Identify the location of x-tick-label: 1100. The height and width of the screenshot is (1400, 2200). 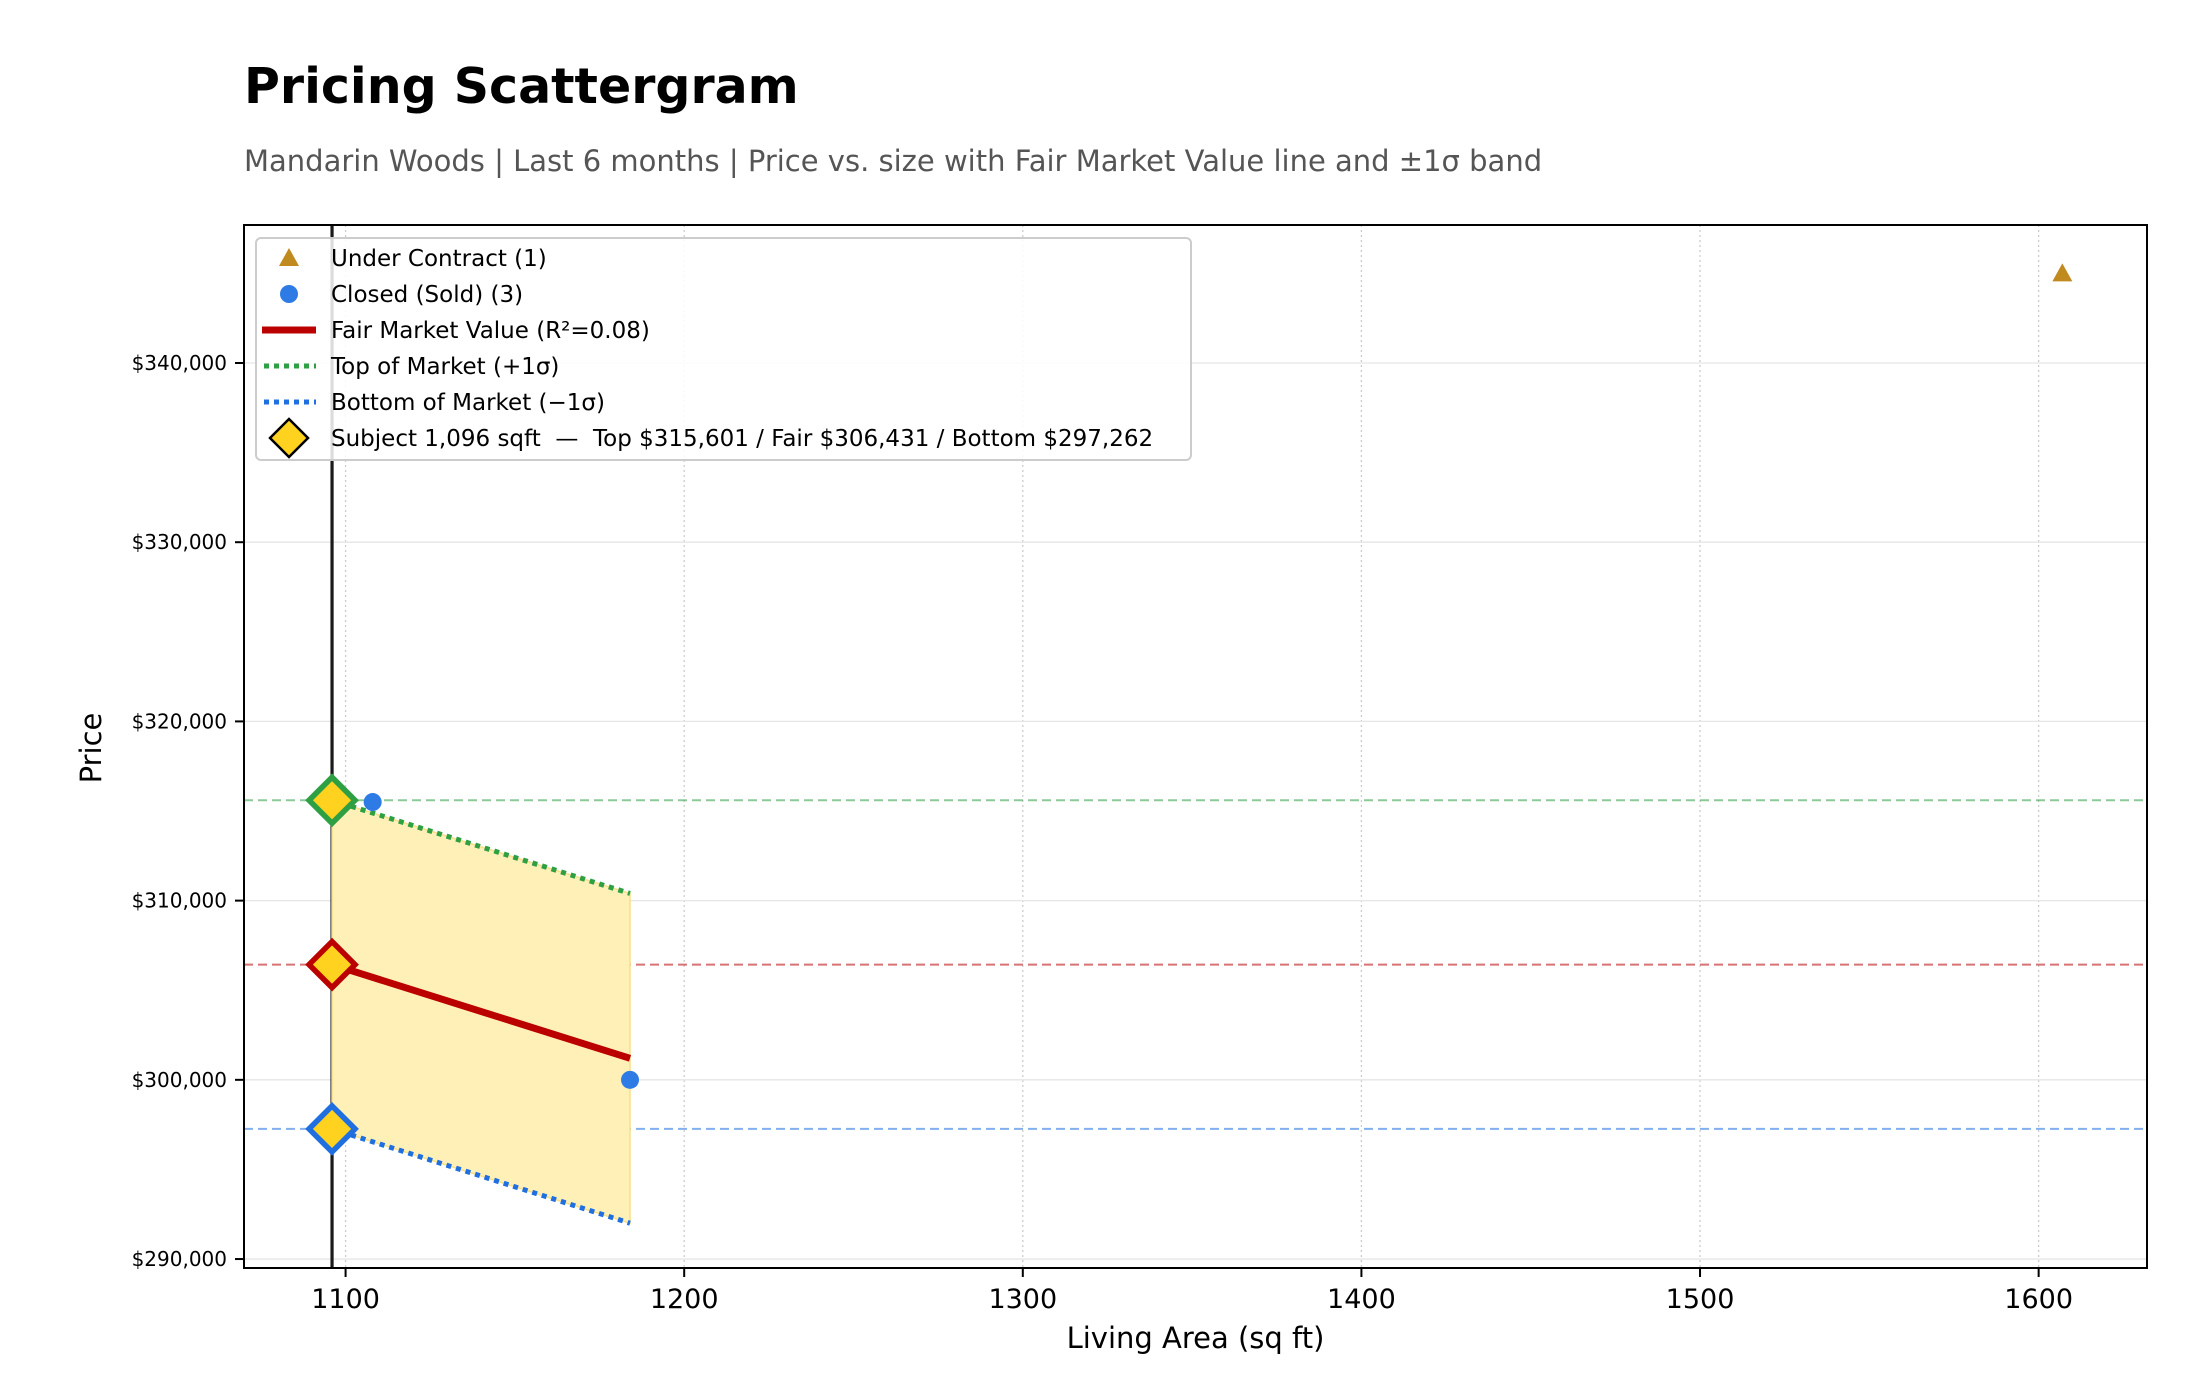
(345, 1299).